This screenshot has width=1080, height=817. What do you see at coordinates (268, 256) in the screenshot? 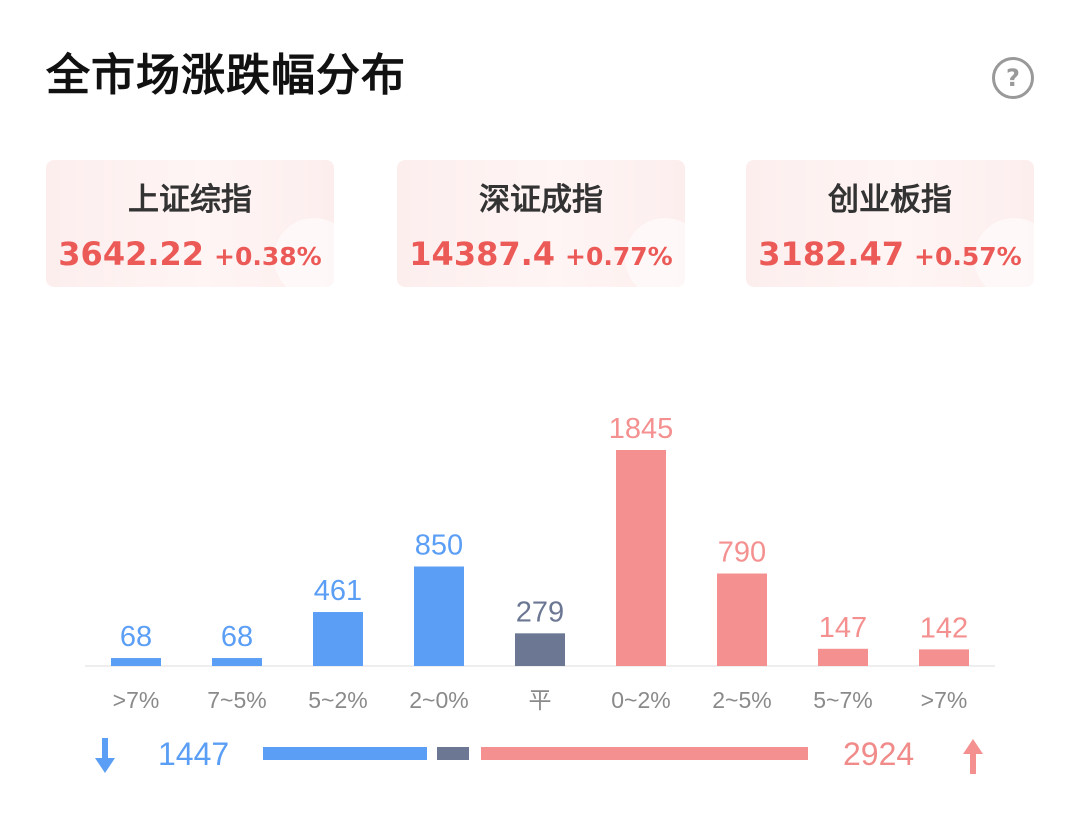
I see `index-change: +0.38%` at bounding box center [268, 256].